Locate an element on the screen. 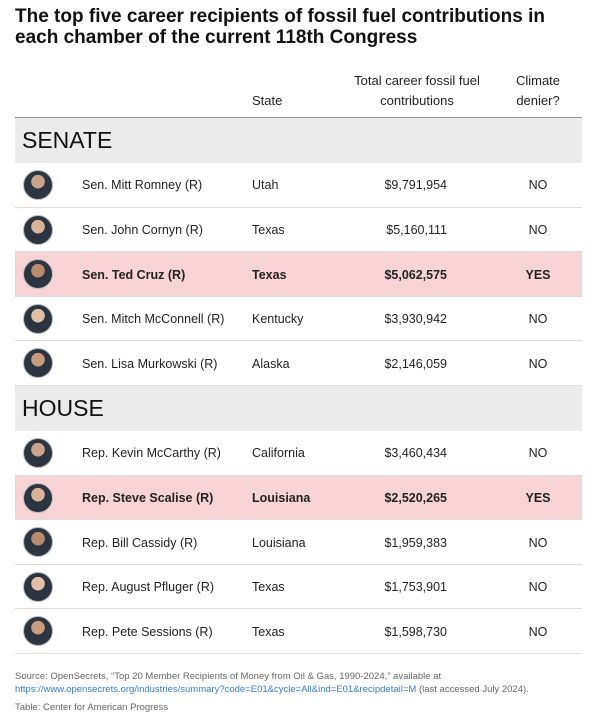 The image size is (600, 718). member-name: Sen. Ted Cruz (R) is located at coordinates (134, 274).